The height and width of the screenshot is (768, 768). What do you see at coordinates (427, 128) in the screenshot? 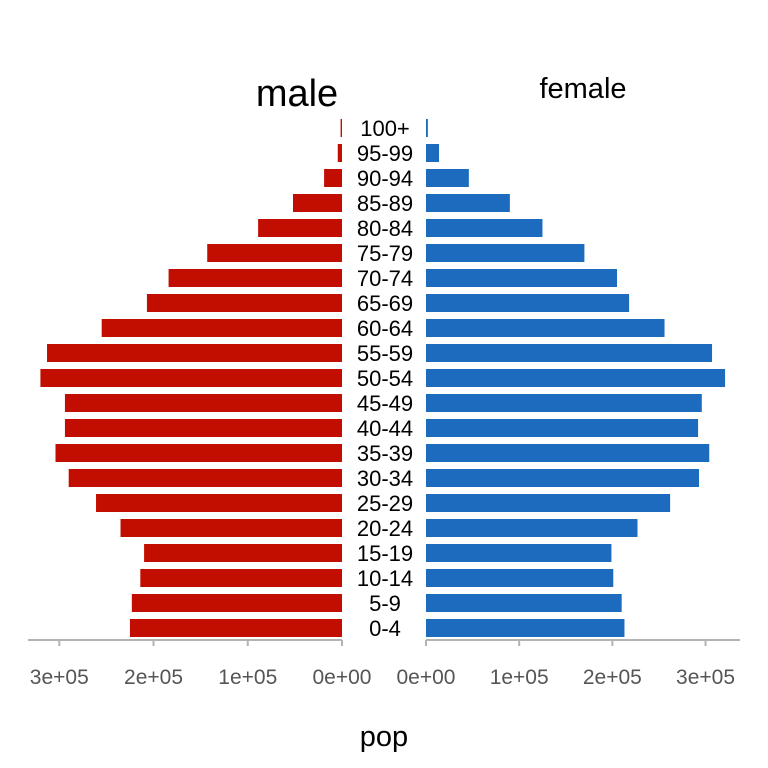
I see `female-bar-100+` at bounding box center [427, 128].